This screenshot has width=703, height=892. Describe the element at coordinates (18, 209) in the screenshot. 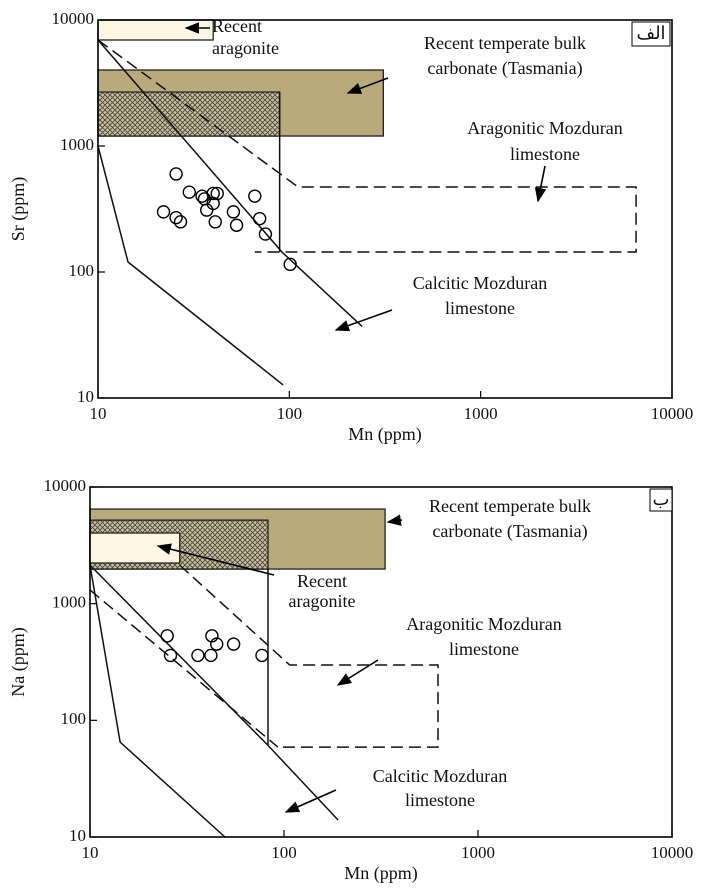

I see `y-axis-label: Sr (ppm)` at that location.